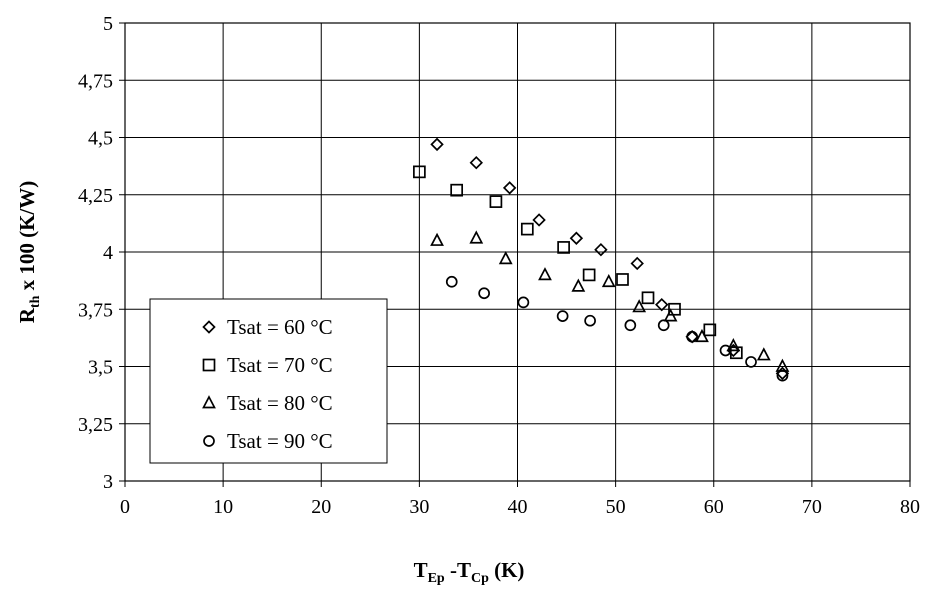  What do you see at coordinates (27, 238) in the screenshot?
I see `y-title-tail: x 100 (K/W)` at bounding box center [27, 238].